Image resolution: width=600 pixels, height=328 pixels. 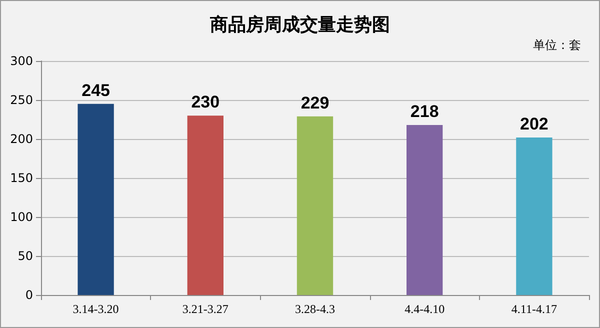 I want to click on chart-title: 商品房周成交量走势图, so click(x=299, y=25).